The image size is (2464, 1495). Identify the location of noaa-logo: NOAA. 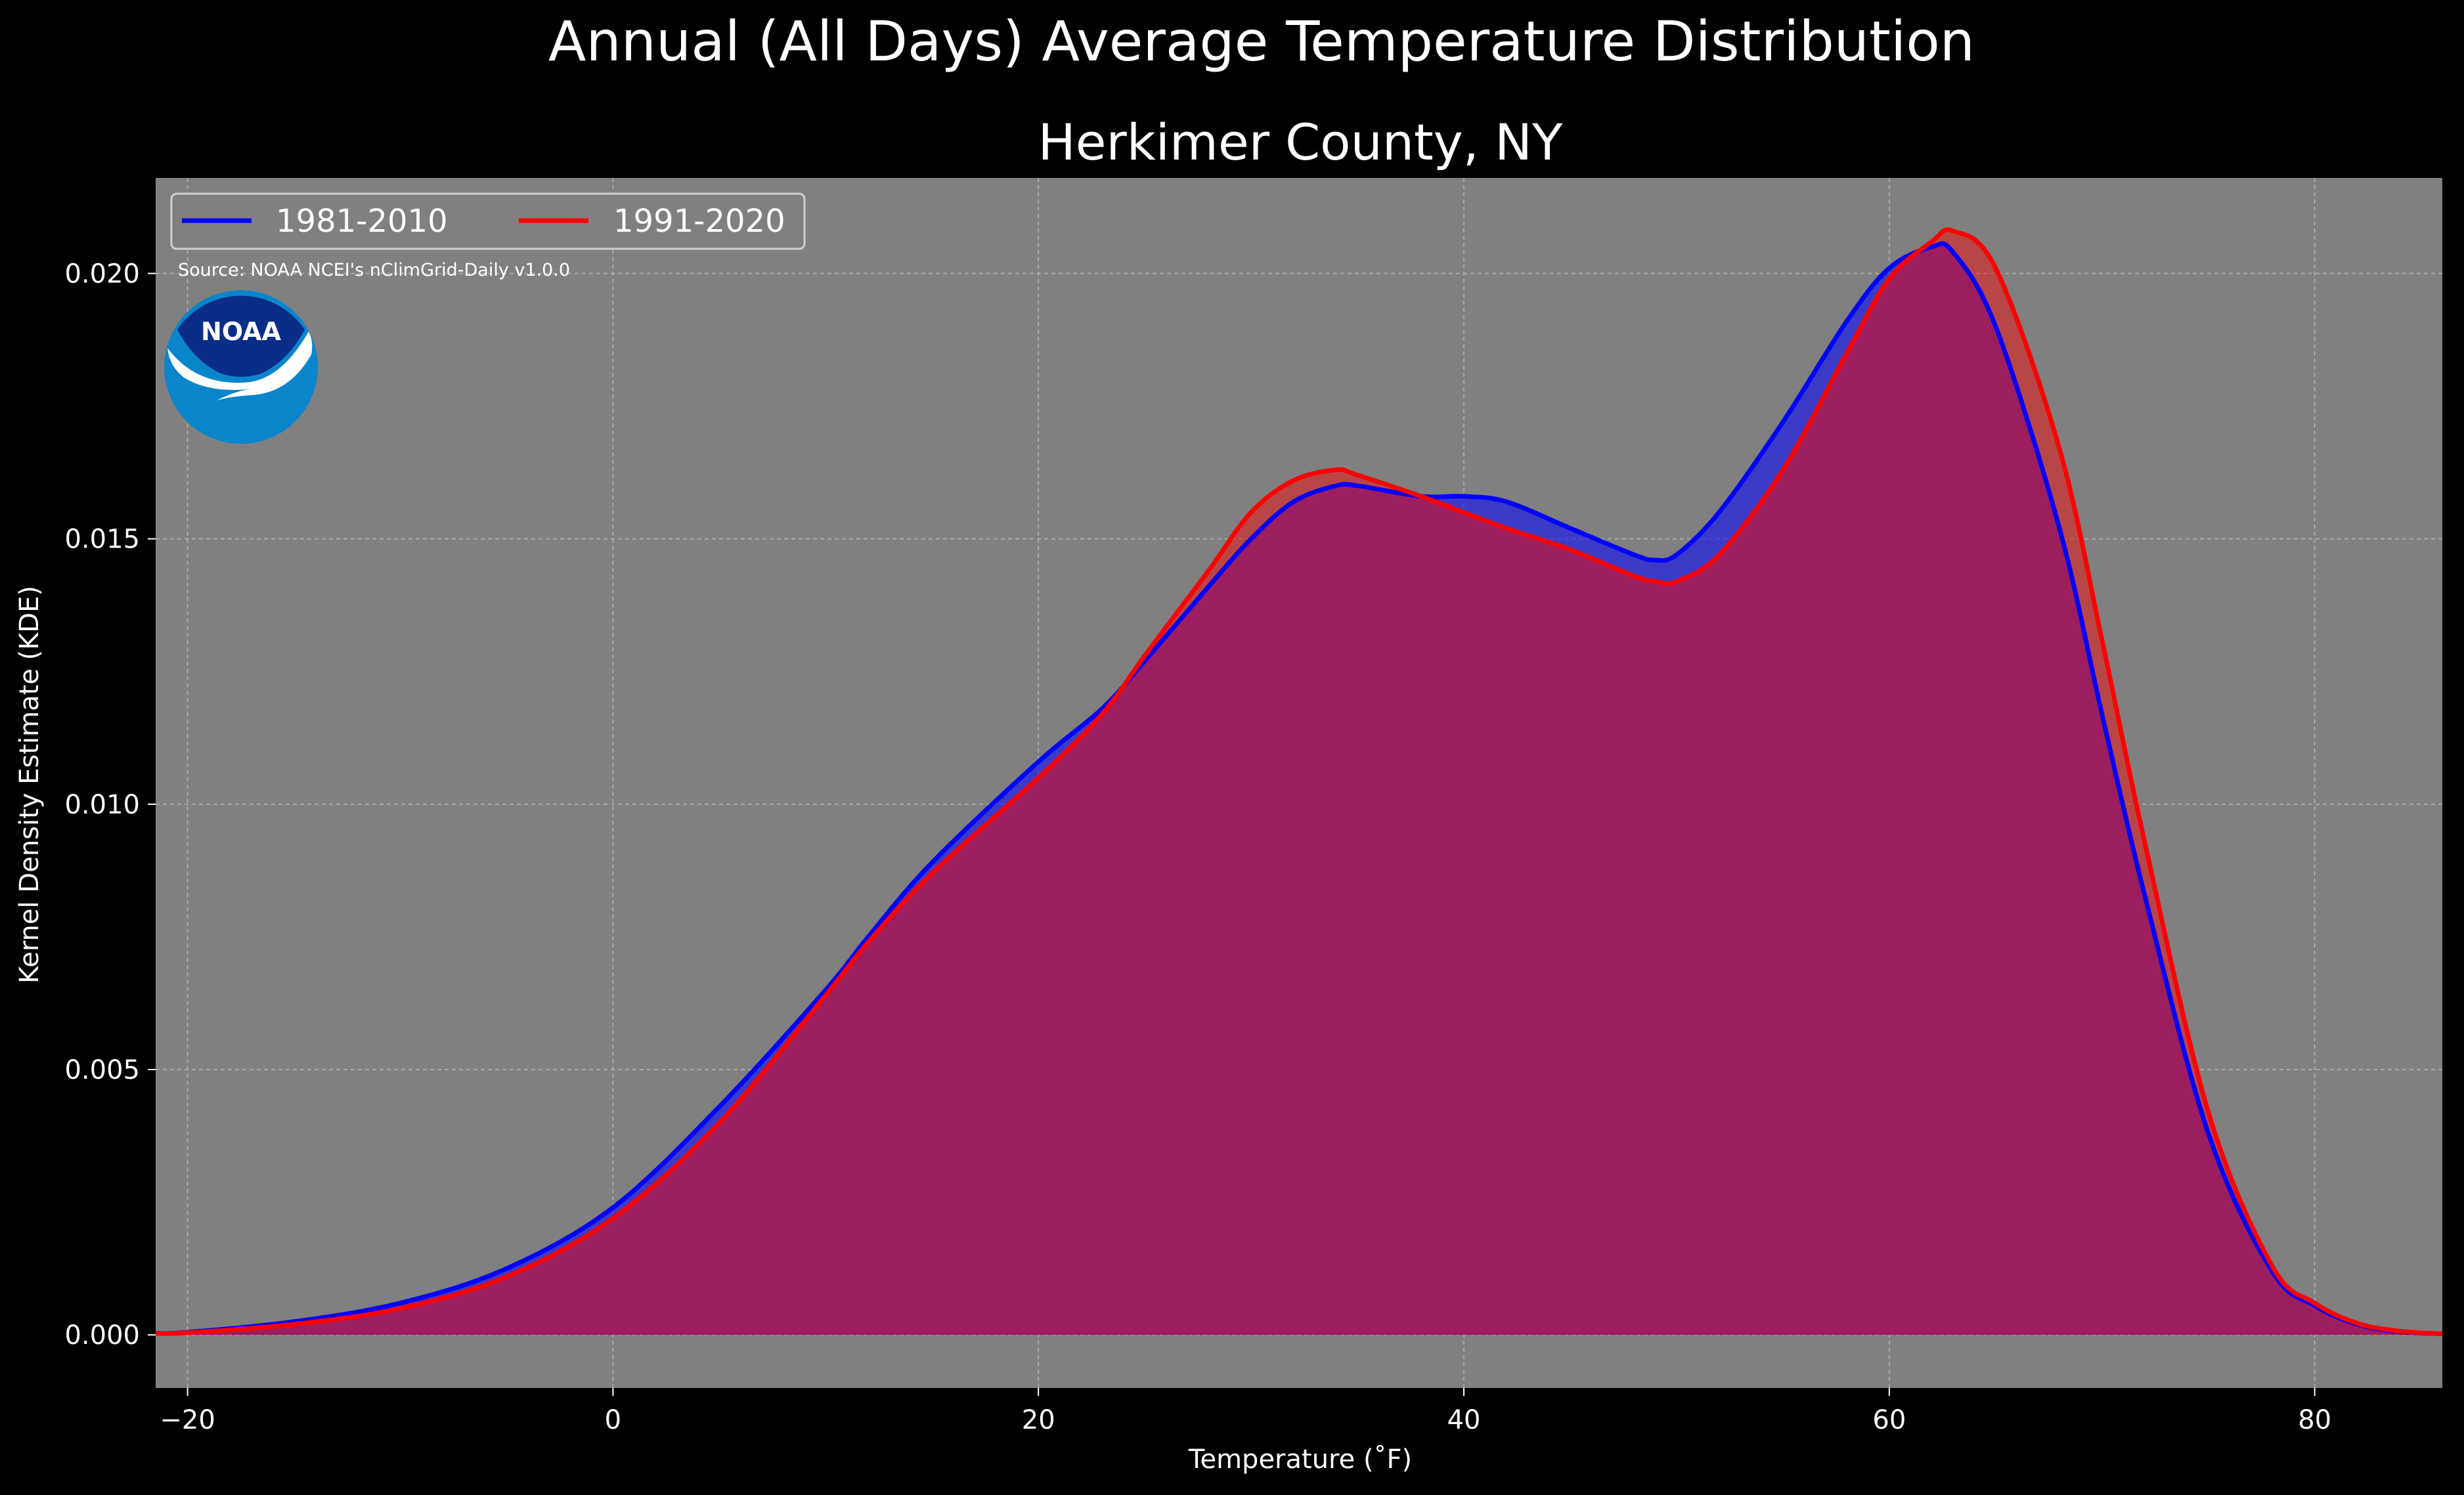
(241, 367).